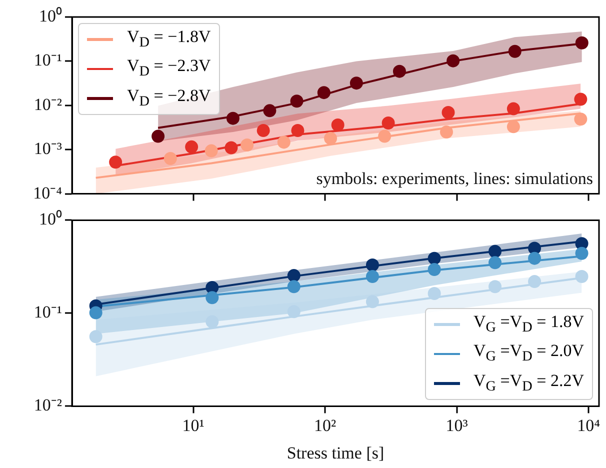 This screenshot has height=468, width=606. Describe the element at coordinates (457, 425) in the screenshot. I see `x-tick-label: 10³` at that location.